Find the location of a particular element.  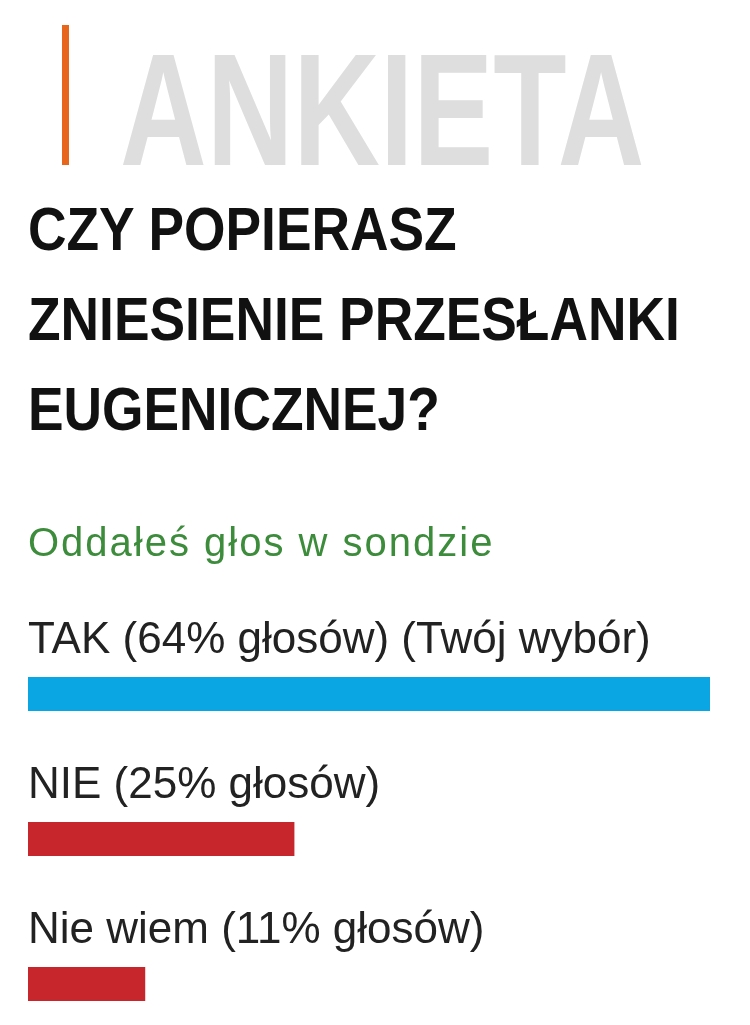

y-tick-label: NIE is located at coordinates (65, 782).